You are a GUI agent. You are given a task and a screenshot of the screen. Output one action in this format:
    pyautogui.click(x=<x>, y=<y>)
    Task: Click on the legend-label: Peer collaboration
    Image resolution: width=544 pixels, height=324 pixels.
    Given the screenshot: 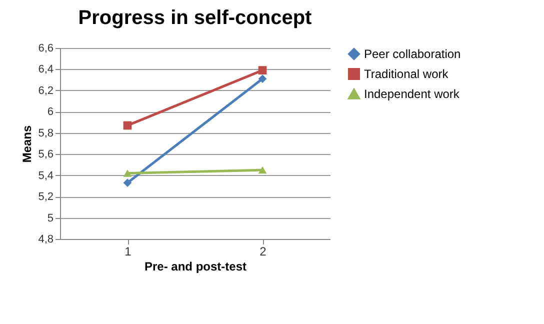 What is the action you would take?
    pyautogui.click(x=412, y=54)
    